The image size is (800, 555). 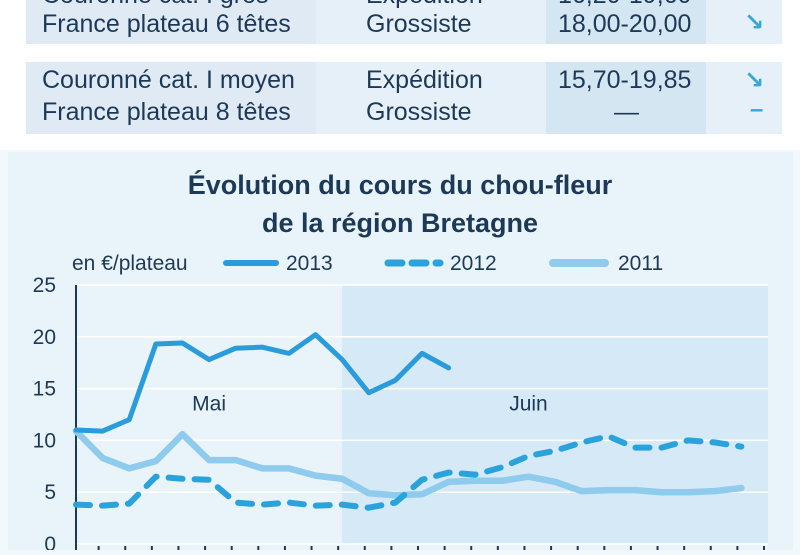 I want to click on legend-label-2013: 2013, so click(x=309, y=263).